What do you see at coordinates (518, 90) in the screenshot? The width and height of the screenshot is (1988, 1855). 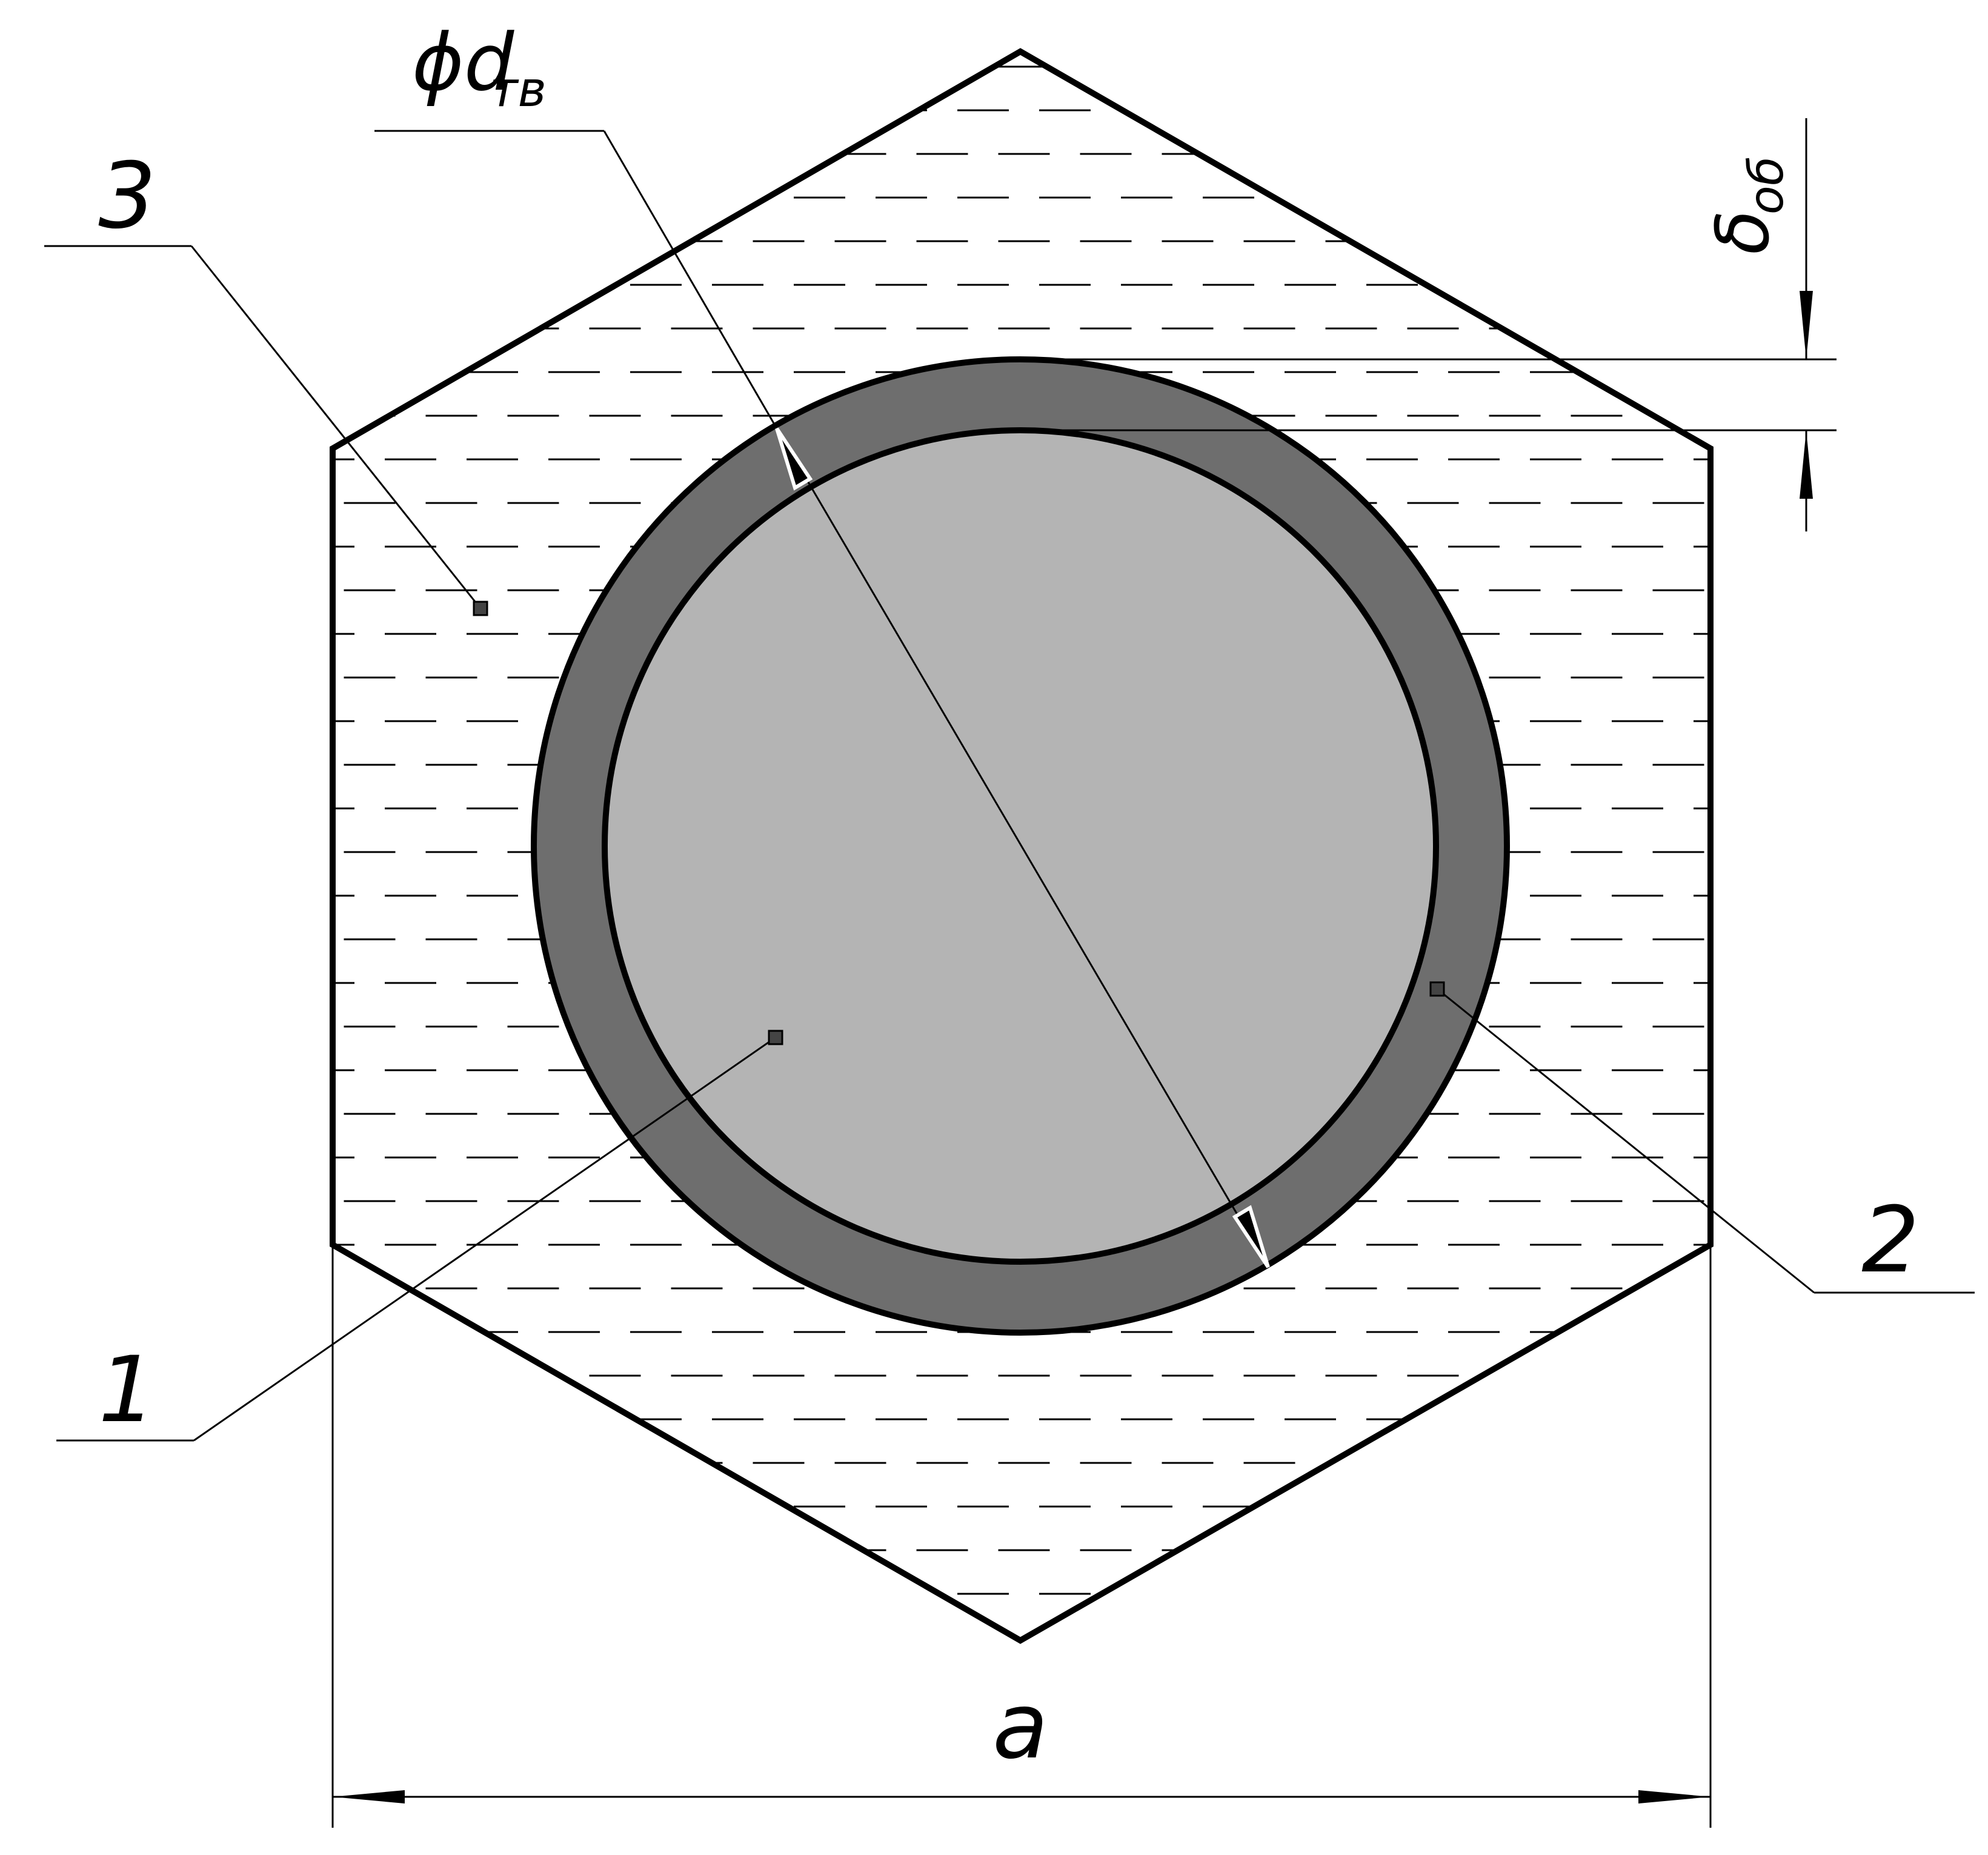 I see `diameter-subscript: тв` at bounding box center [518, 90].